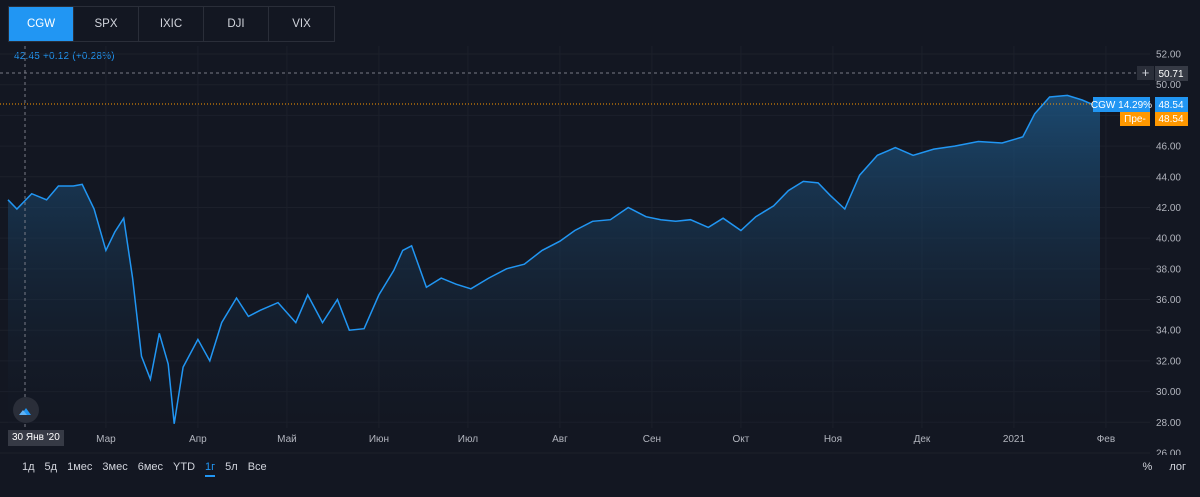  I want to click on prev-close-badge: Пре- 48.54, so click(1154, 119).